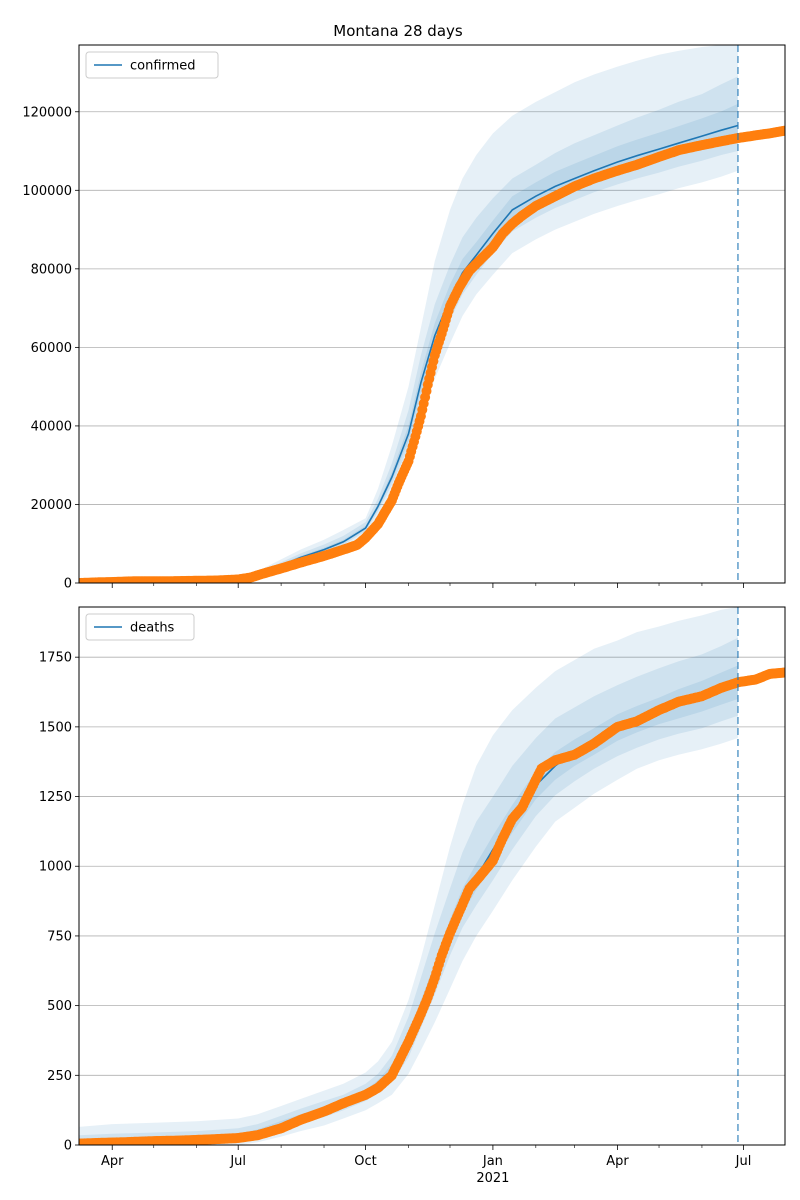 This screenshot has height=1200, width=800. I want to click on y-tick-label: 80000, so click(51, 269).